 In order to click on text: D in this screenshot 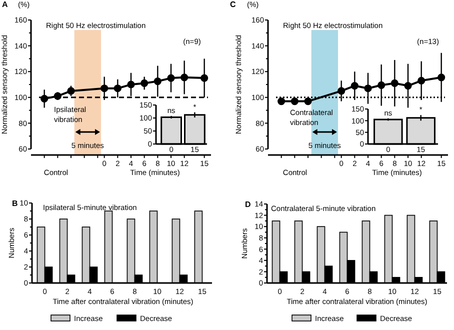, I will do `click(248, 204)`.